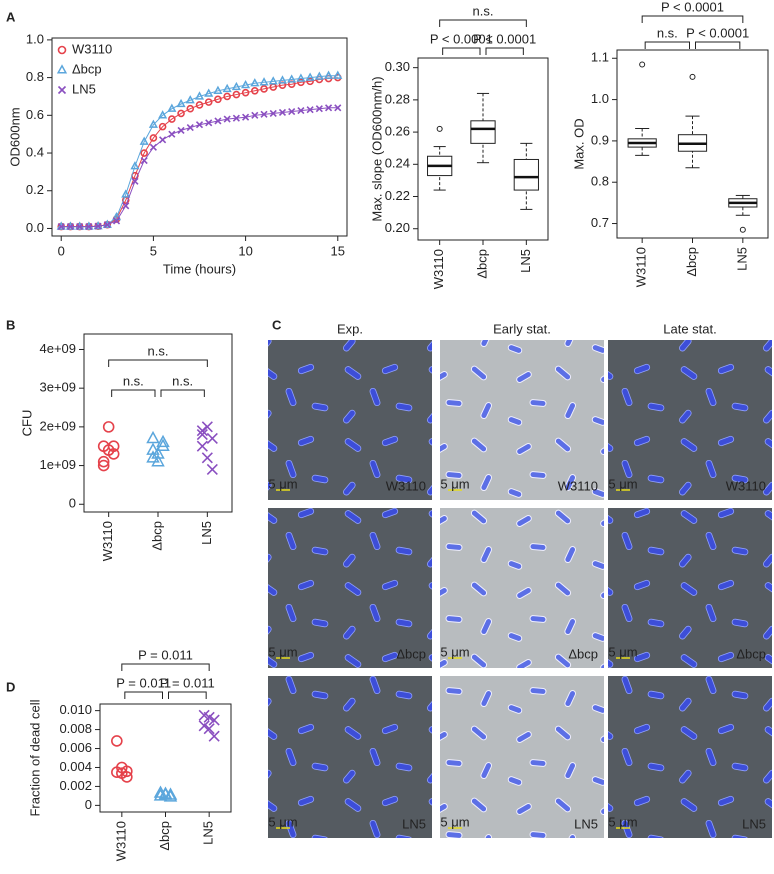 The height and width of the screenshot is (874, 774). I want to click on y-tick-label: 0.7, so click(600, 222).